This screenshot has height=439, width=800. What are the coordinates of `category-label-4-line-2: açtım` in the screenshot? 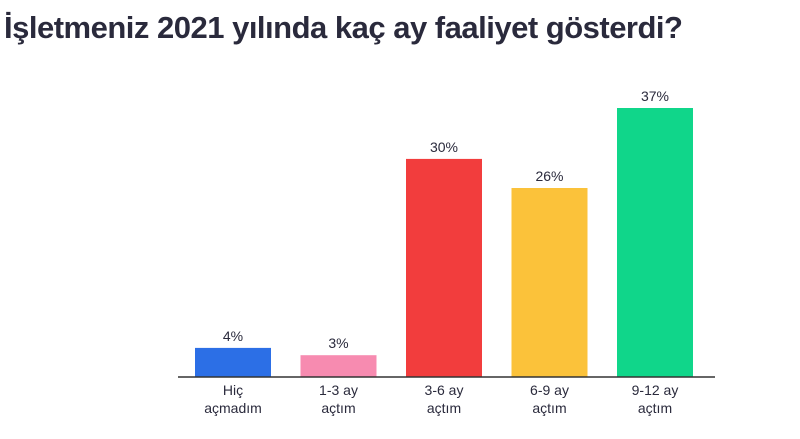 It's located at (549, 408).